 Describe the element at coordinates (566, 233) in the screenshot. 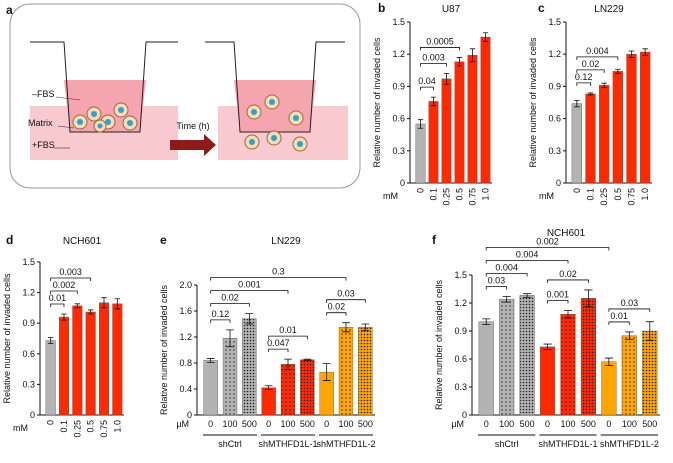

I see `chart-title: NCH601` at that location.